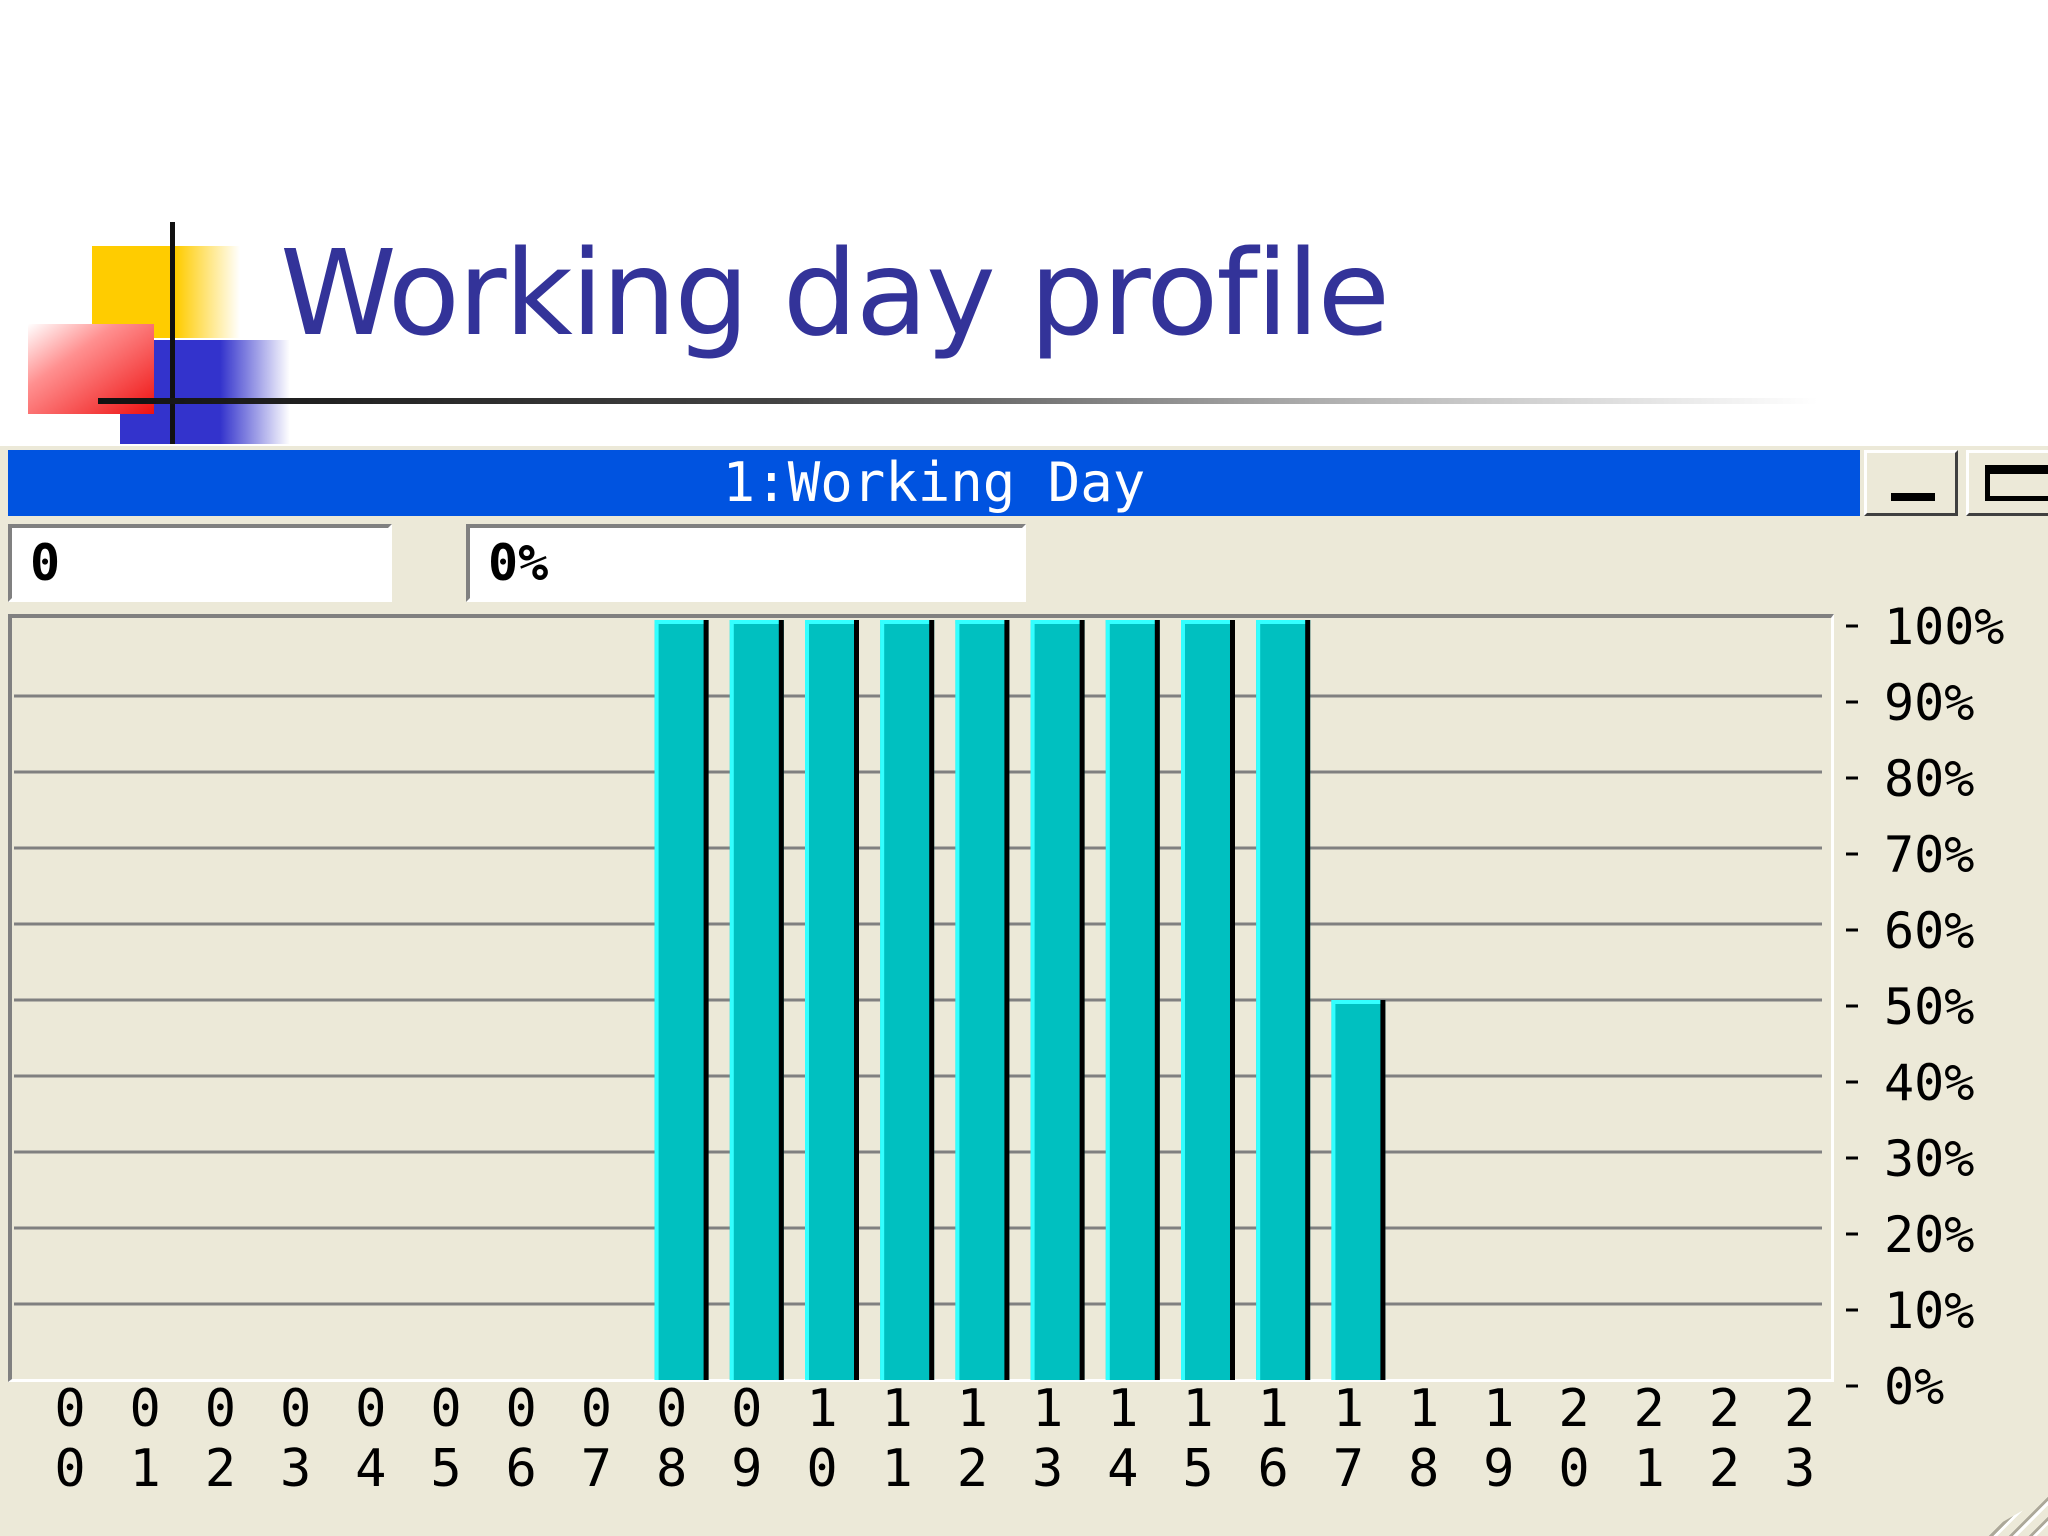 The image size is (2048, 1536). I want to click on page-title: Working day profile, so click(835, 293).